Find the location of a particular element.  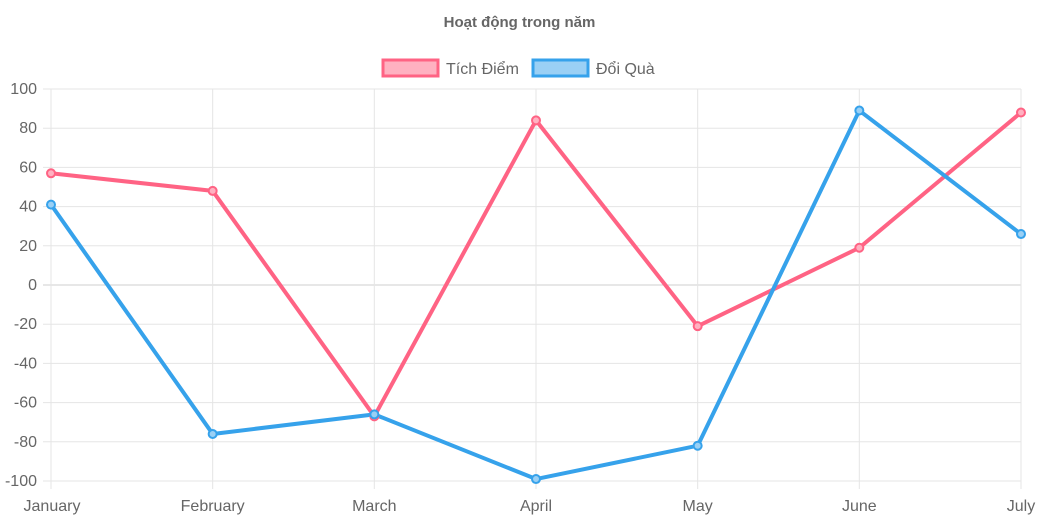

x-tick-label: July is located at coordinates (1021, 506).